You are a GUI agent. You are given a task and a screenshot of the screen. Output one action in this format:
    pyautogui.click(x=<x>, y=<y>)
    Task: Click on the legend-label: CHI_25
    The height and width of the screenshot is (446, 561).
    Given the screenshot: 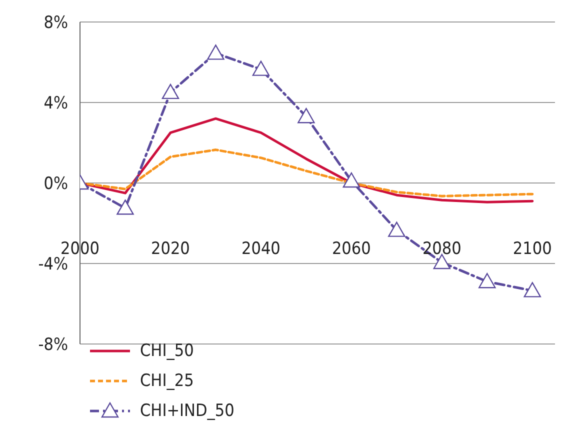 What is the action you would take?
    pyautogui.click(x=167, y=381)
    